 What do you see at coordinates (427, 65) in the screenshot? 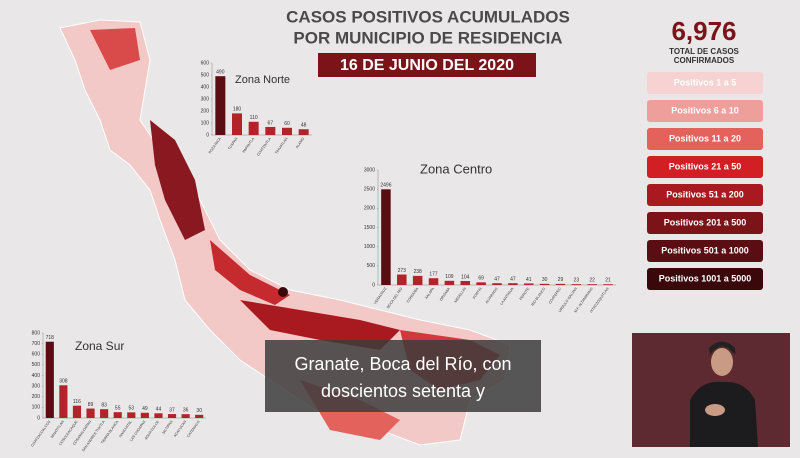
I see `date: 16 DE JUNIO DEL 2020` at bounding box center [427, 65].